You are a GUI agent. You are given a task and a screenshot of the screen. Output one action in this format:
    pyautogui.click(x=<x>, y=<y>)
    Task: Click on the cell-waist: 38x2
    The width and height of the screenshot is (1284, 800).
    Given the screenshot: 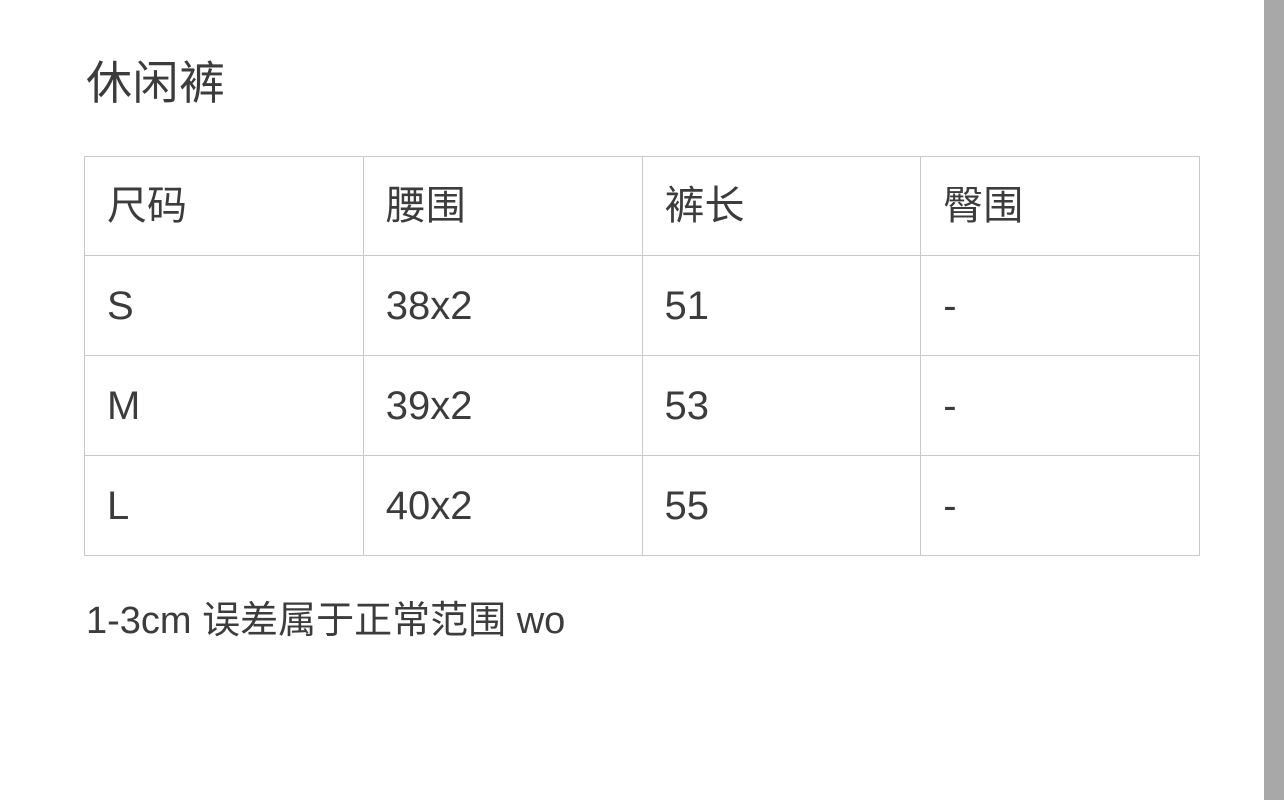 What is the action you would take?
    pyautogui.click(x=502, y=305)
    